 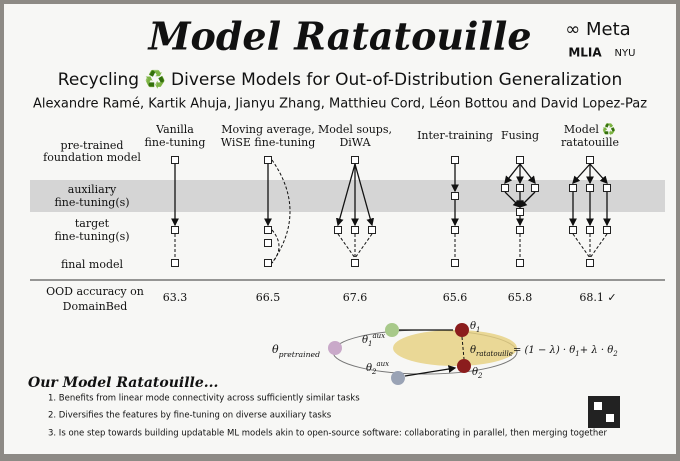 What do you see at coordinates (596, 350) in the screenshot?
I see `math-part: + λ · θ` at bounding box center [596, 350].